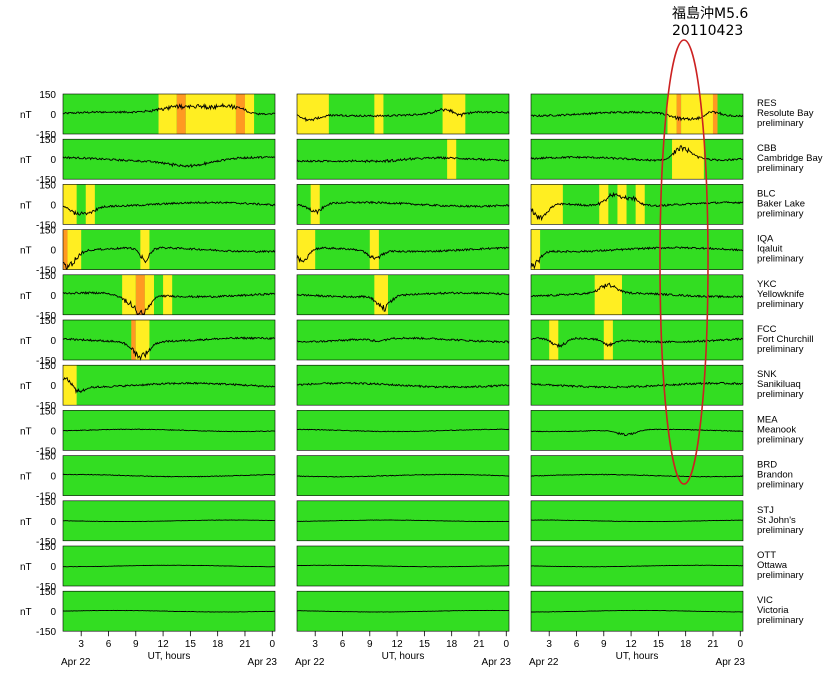 The width and height of the screenshot is (839, 685). Describe the element at coordinates (775, 475) in the screenshot. I see `station-name: Brandon` at that location.